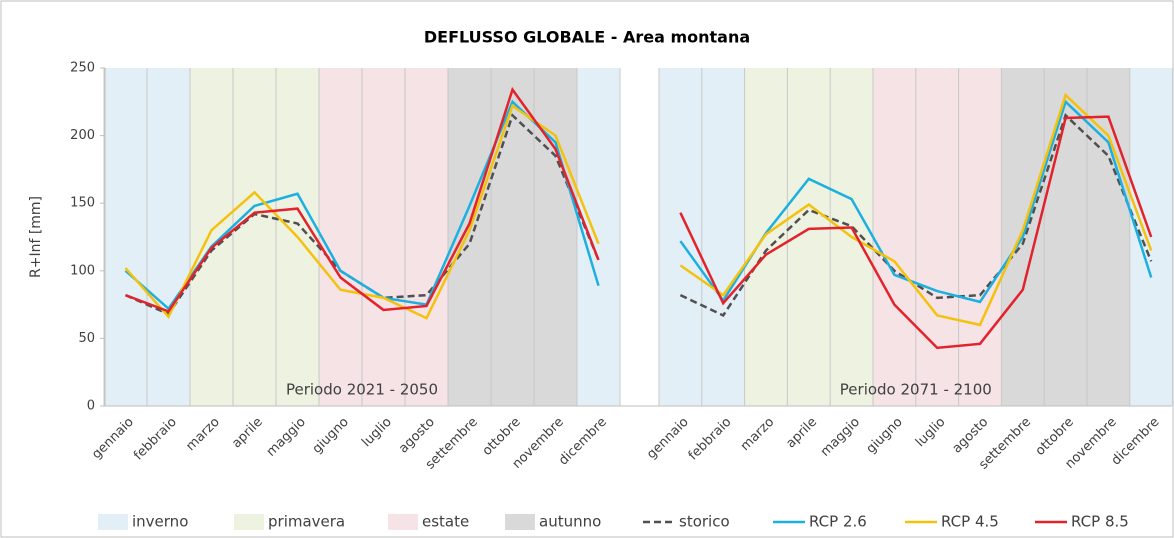 Image resolution: width=1174 pixels, height=538 pixels. Describe the element at coordinates (916, 390) in the screenshot. I see `panel-label: Periodo 2071 - 2100` at that location.